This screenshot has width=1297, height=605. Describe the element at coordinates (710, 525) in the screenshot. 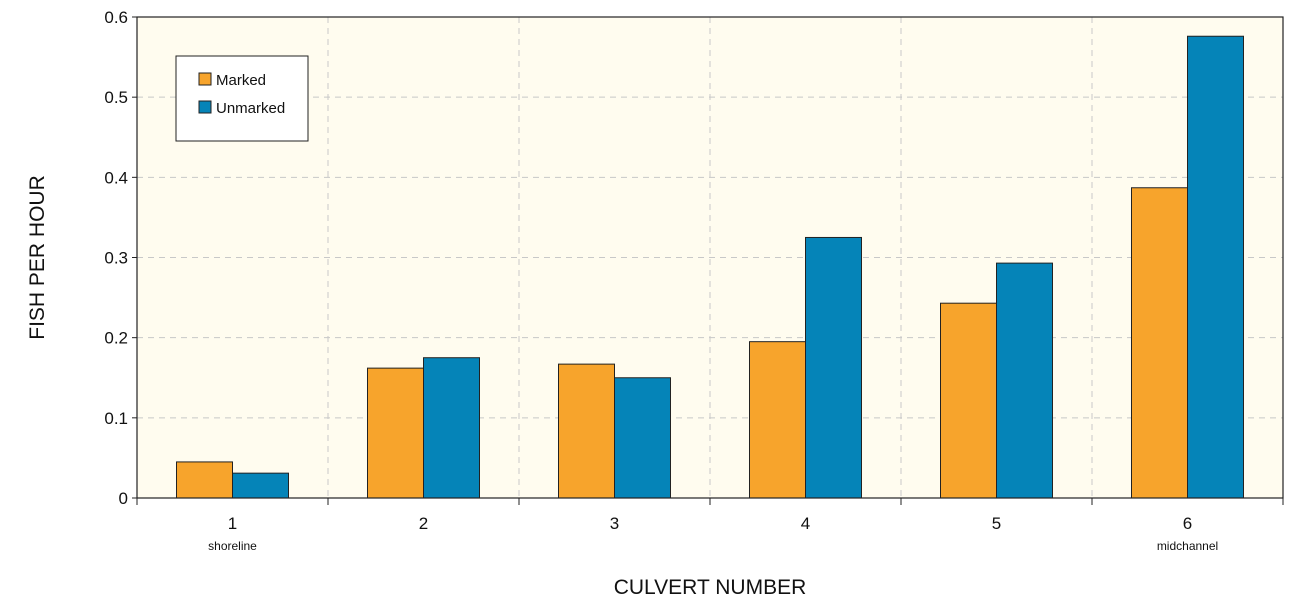

I see `x-axis: 1 shoreline 2 3 4 5 6 midchannel` at that location.